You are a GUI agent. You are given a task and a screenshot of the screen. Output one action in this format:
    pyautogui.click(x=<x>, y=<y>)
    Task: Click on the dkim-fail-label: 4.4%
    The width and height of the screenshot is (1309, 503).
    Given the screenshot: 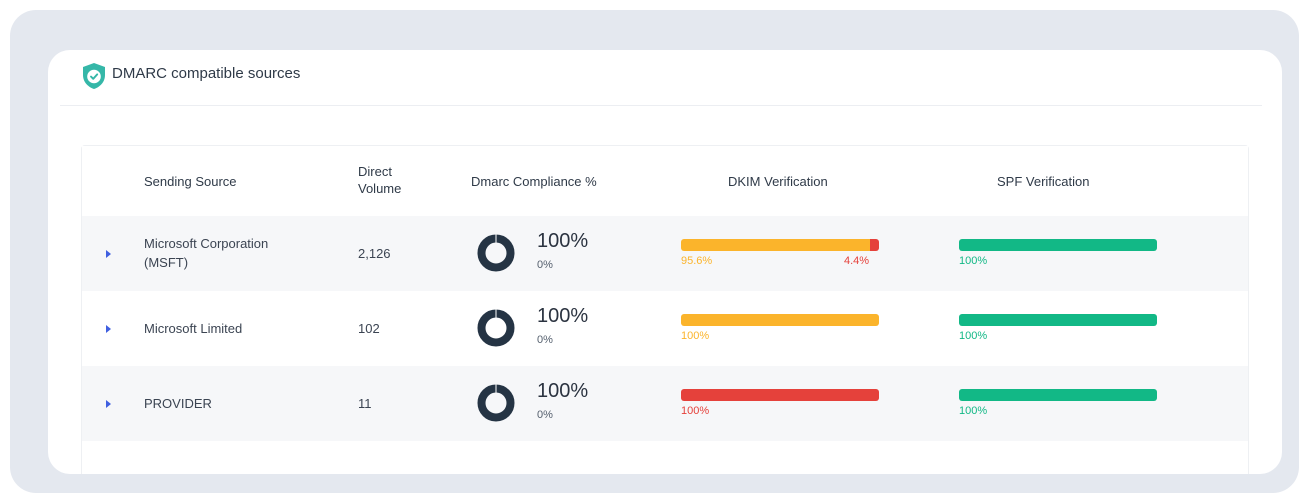 What is the action you would take?
    pyautogui.click(x=857, y=261)
    